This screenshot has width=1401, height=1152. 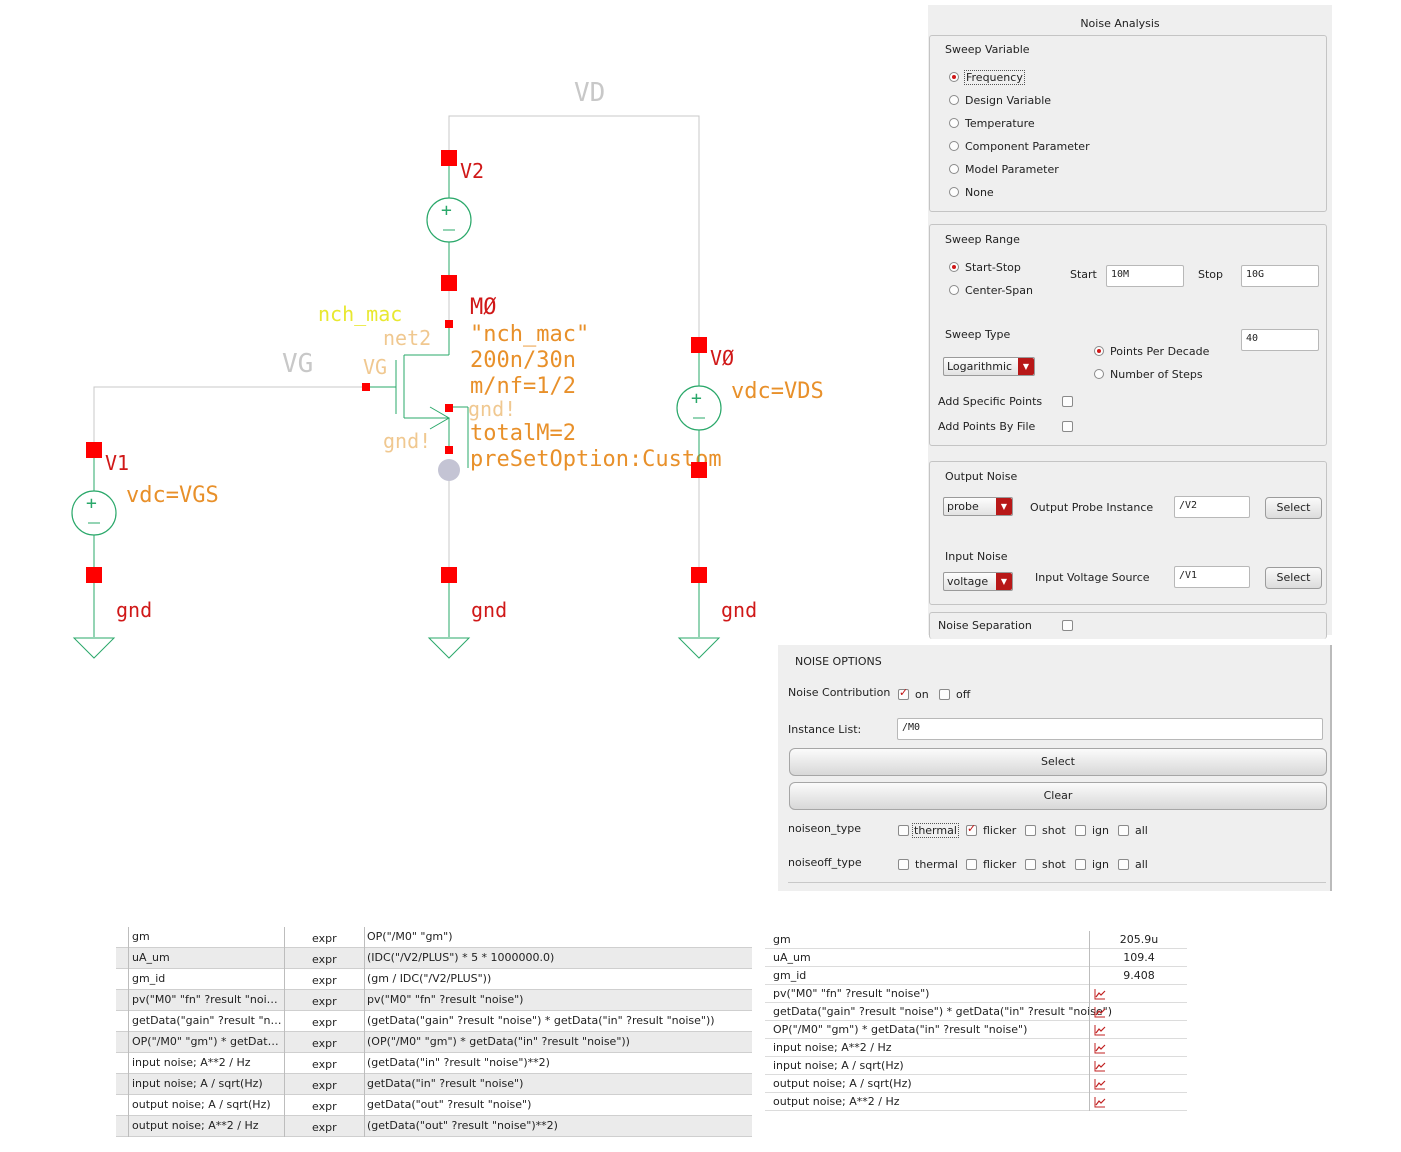 I want to click on label-model-parameter: Model Parameter, so click(x=1012, y=169).